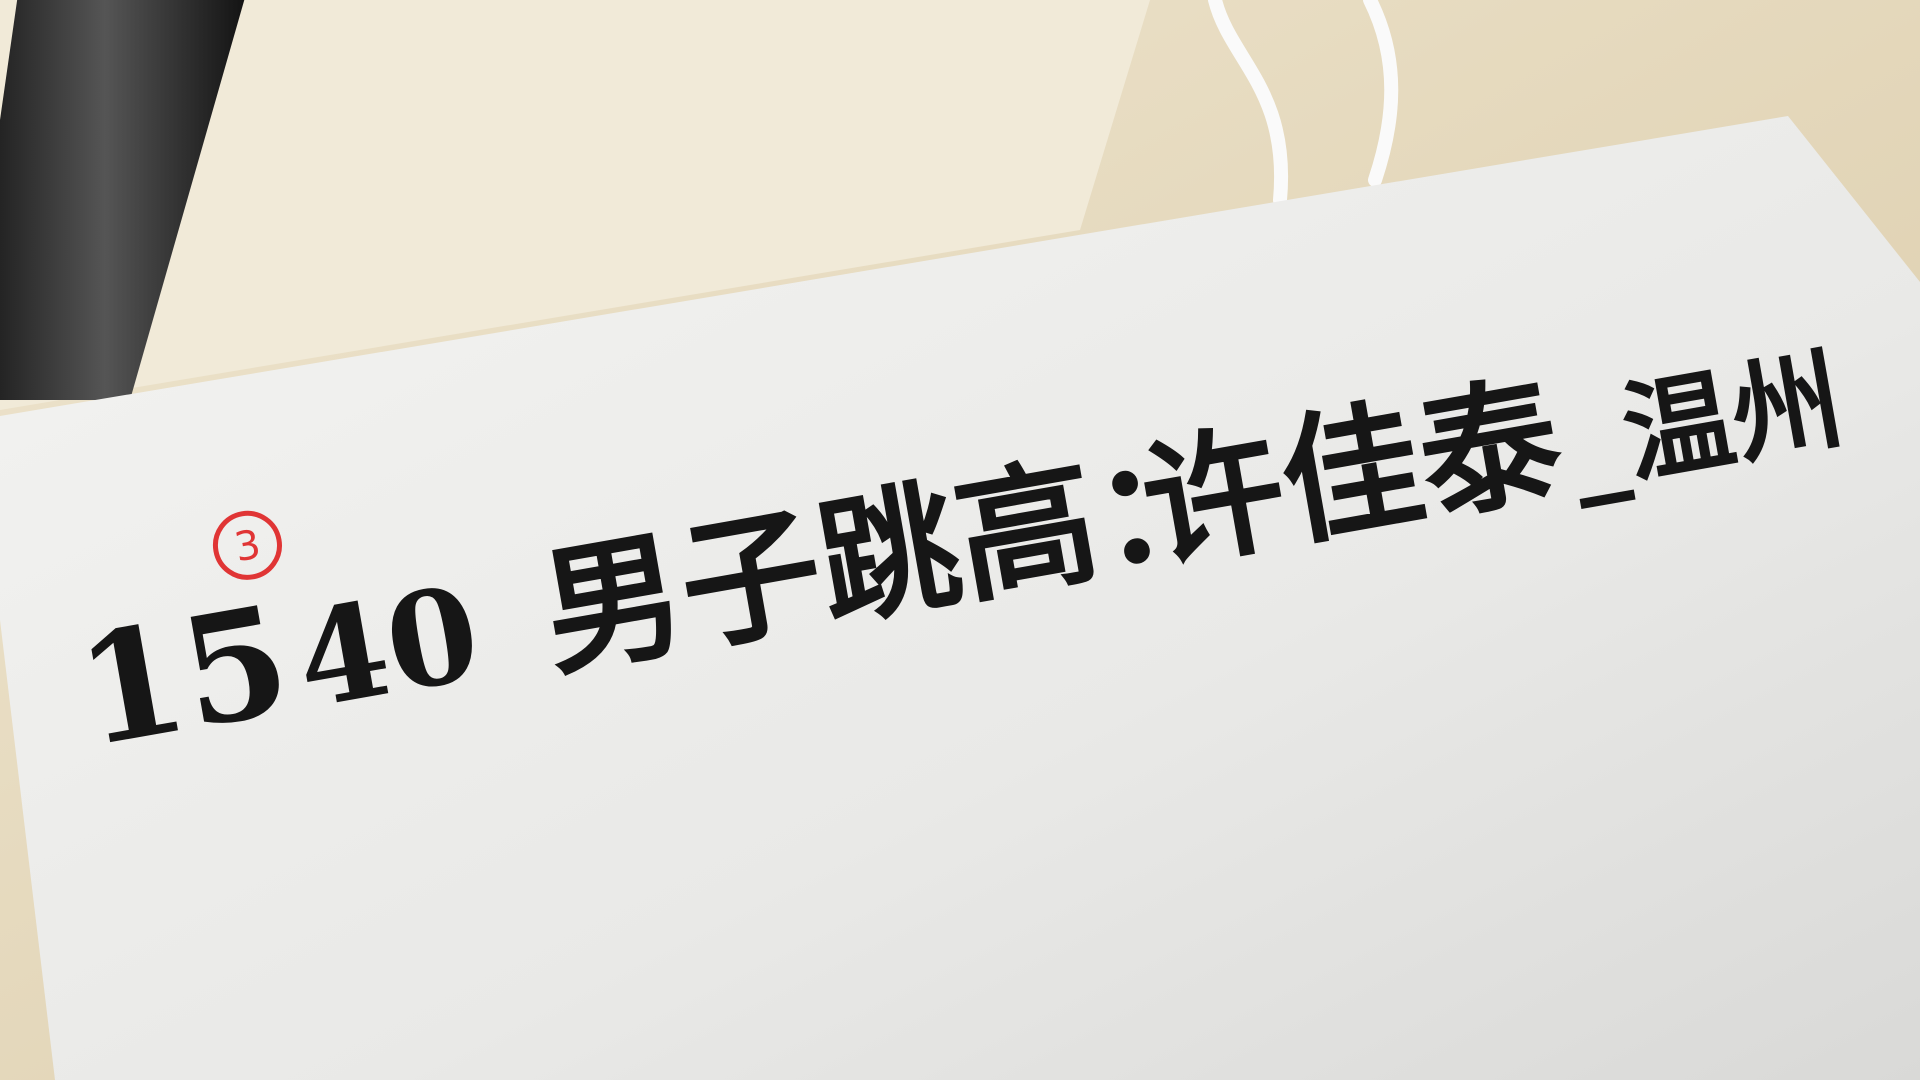  Describe the element at coordinates (184, 677) in the screenshot. I see `time-before: 15` at that location.